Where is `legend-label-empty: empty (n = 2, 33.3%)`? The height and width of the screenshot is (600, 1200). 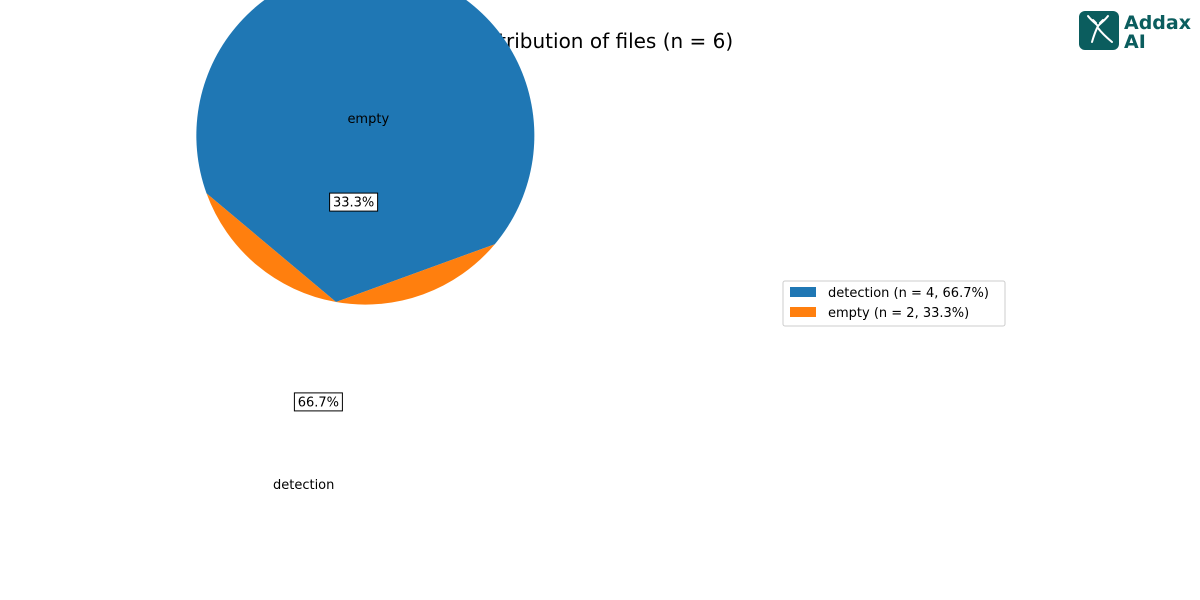
legend-label-empty: empty (n = 2, 33.3%) is located at coordinates (898, 313).